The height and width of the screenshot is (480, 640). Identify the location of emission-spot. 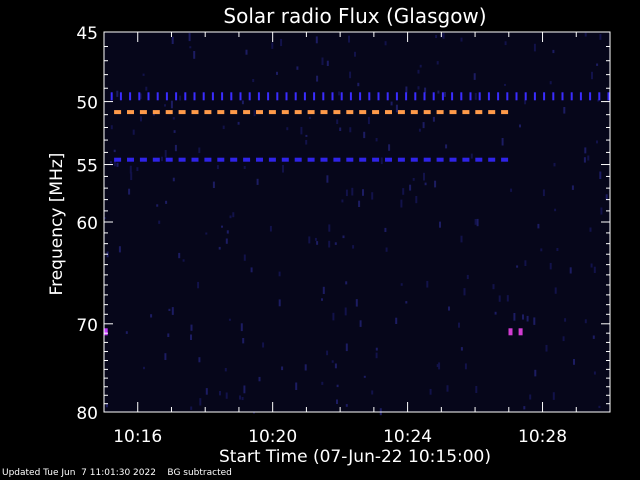
(510, 332).